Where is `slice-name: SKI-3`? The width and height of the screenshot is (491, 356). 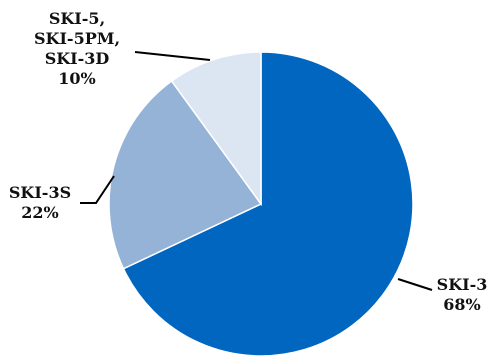 slice-name: SKI-3 is located at coordinates (462, 284).